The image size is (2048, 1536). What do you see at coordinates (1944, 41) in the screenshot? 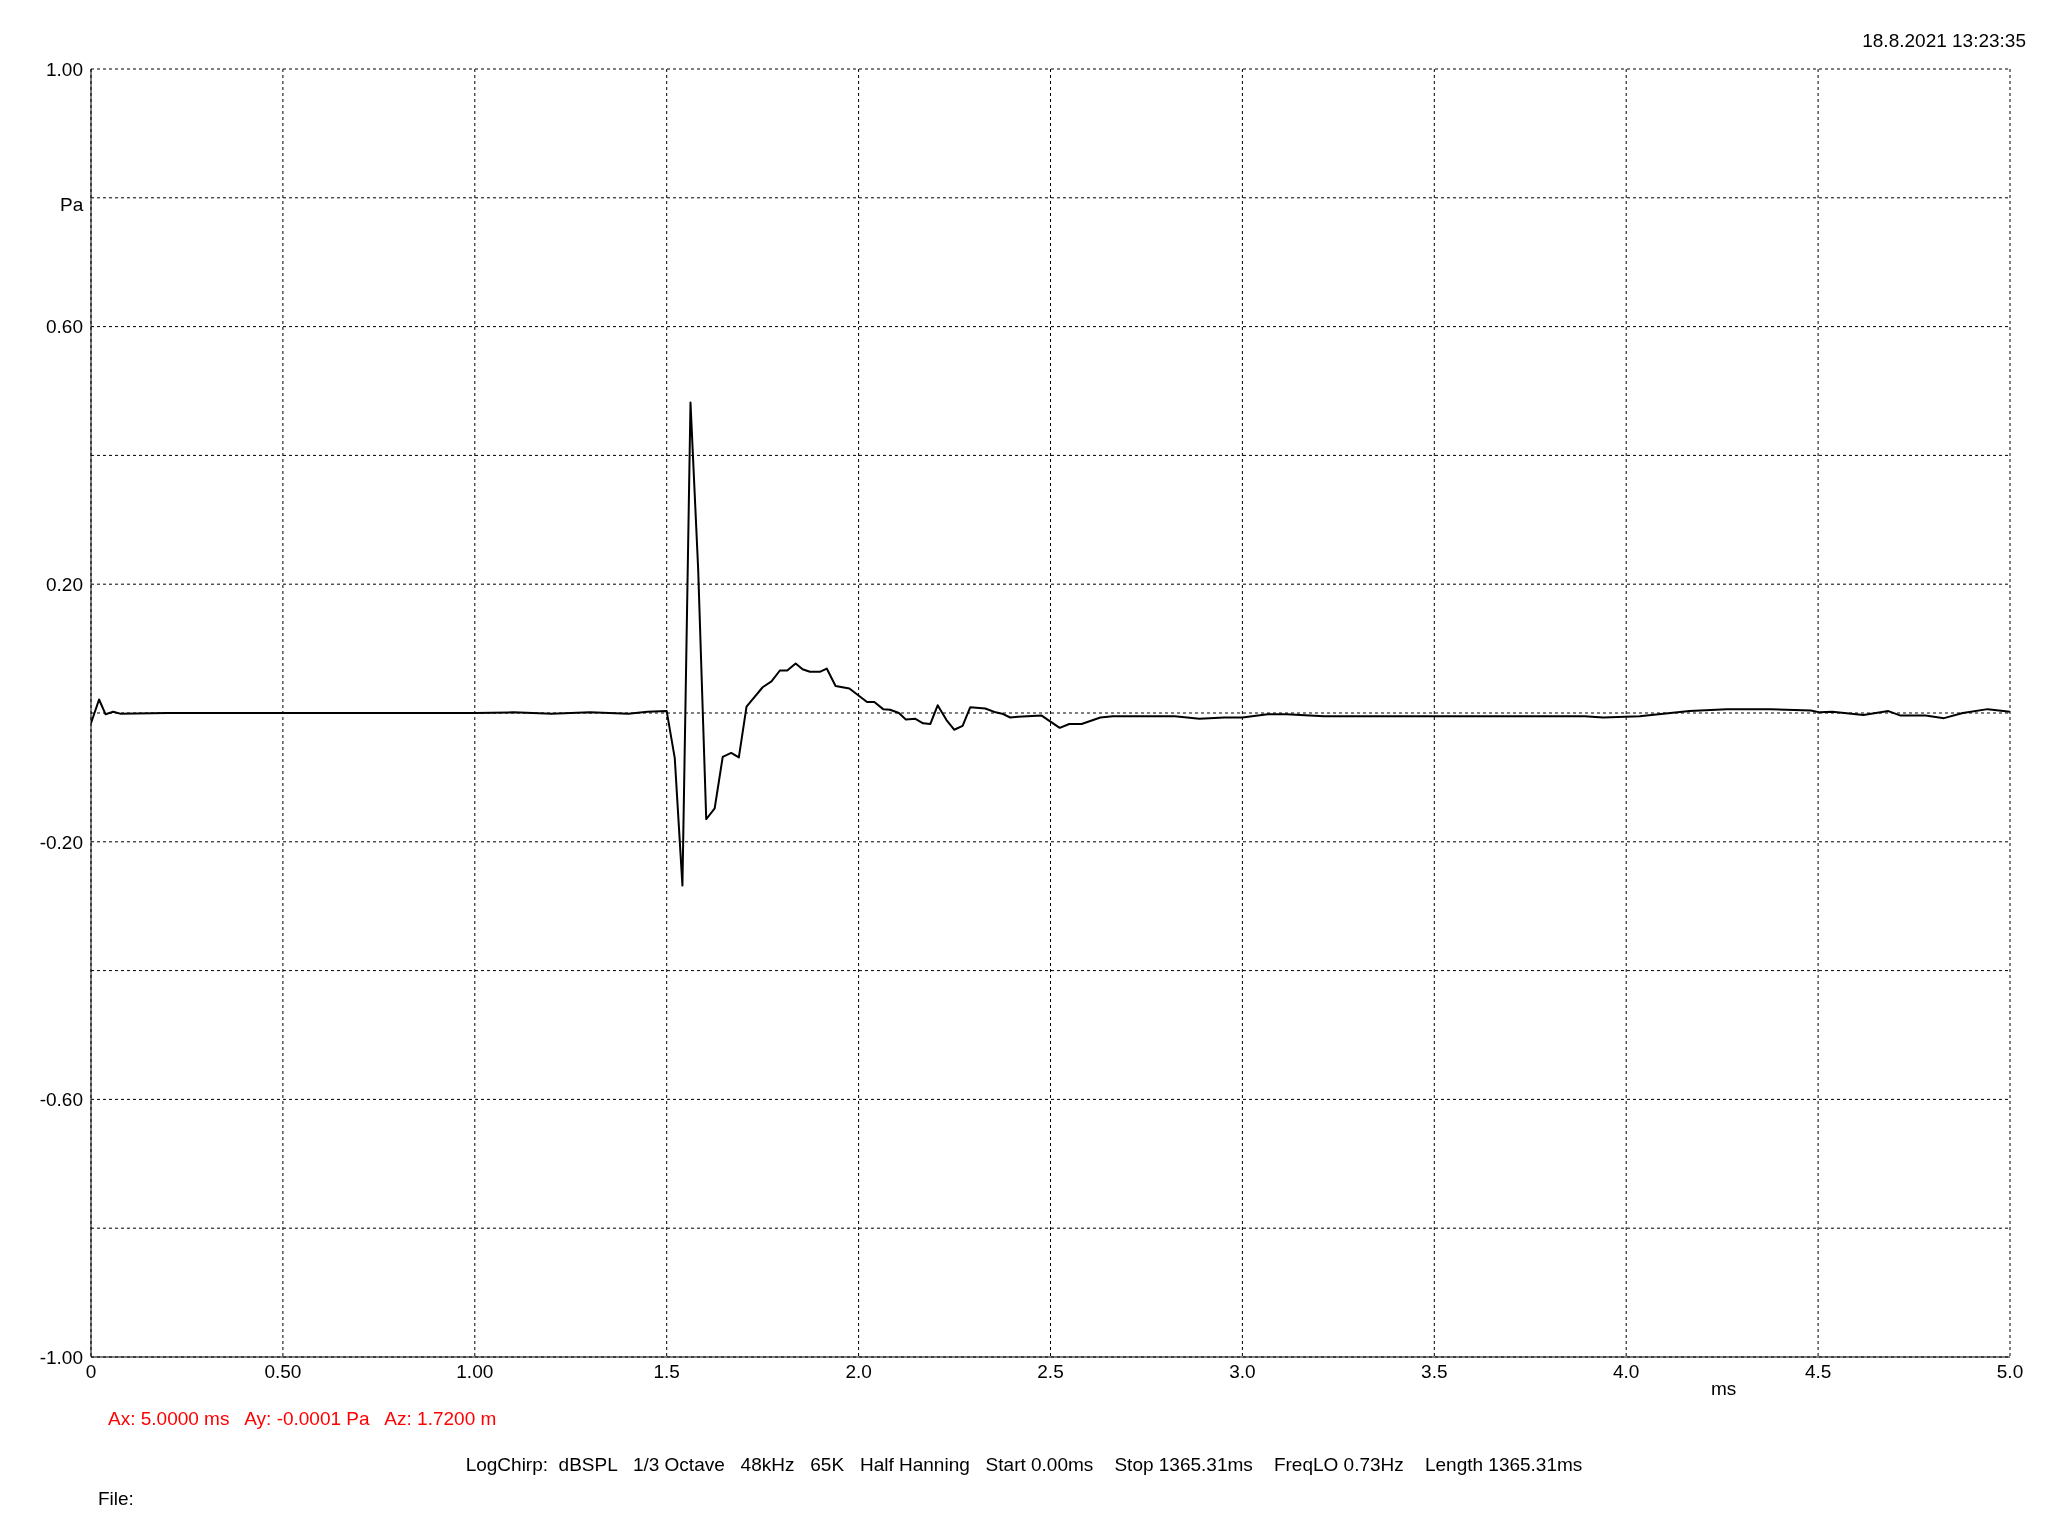
I see `text: 18.8.2021 13:23:35` at bounding box center [1944, 41].